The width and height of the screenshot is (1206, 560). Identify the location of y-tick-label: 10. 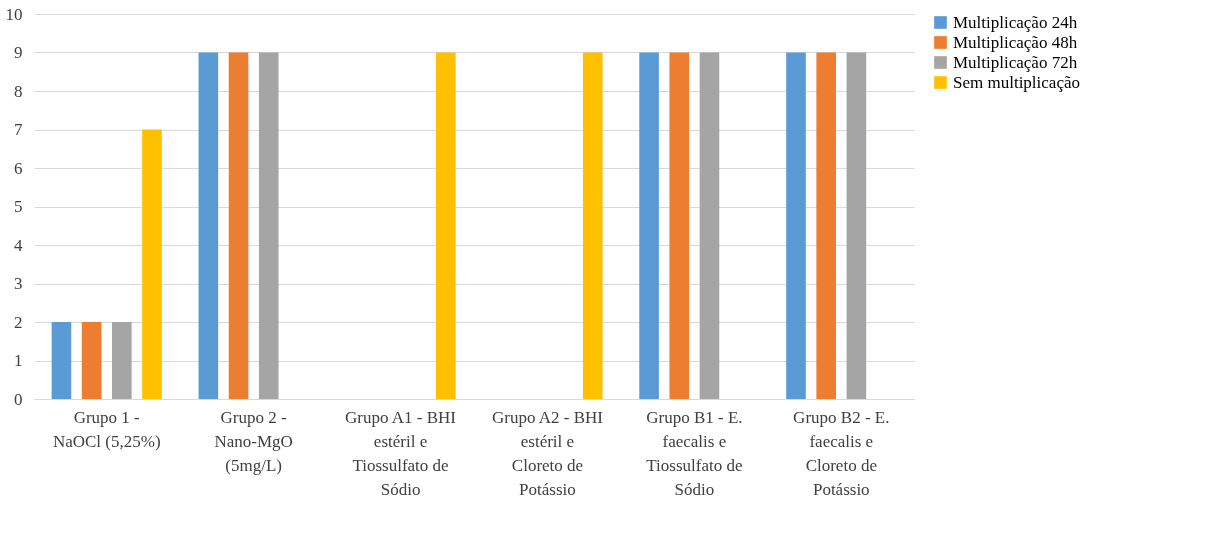
(14, 14).